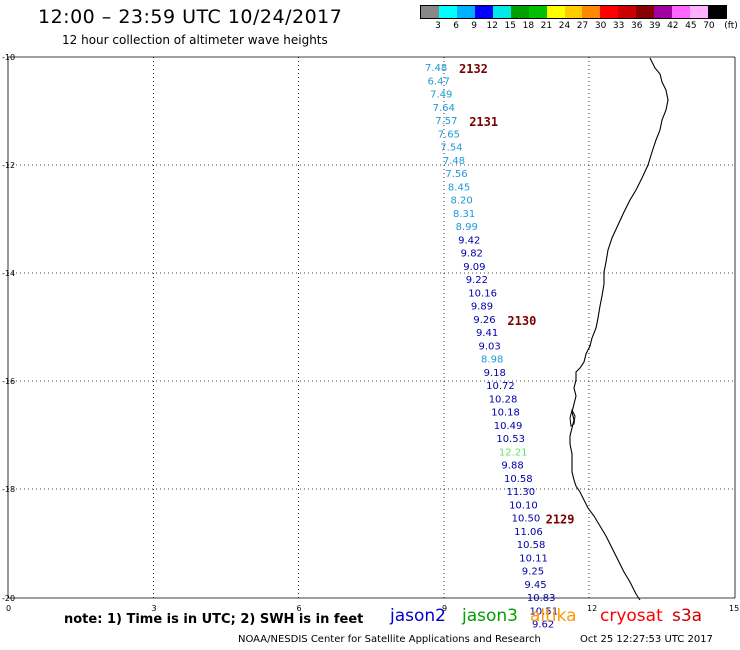 The height and width of the screenshot is (650, 740). What do you see at coordinates (449, 134) in the screenshot?
I see `wave-height-value: 7.65` at bounding box center [449, 134].